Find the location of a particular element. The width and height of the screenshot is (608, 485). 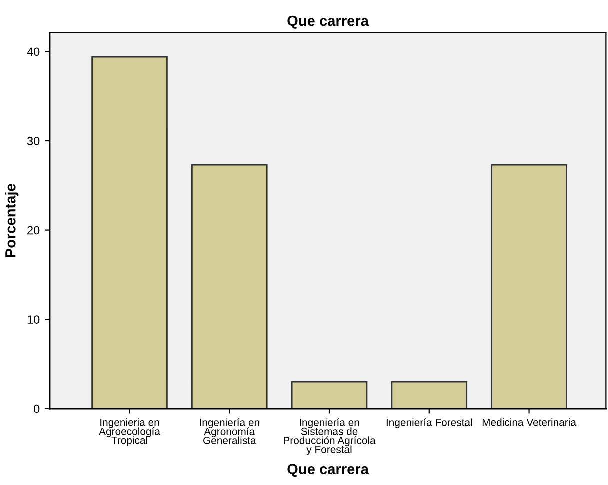

chart-title: Que carrera is located at coordinates (329, 22).